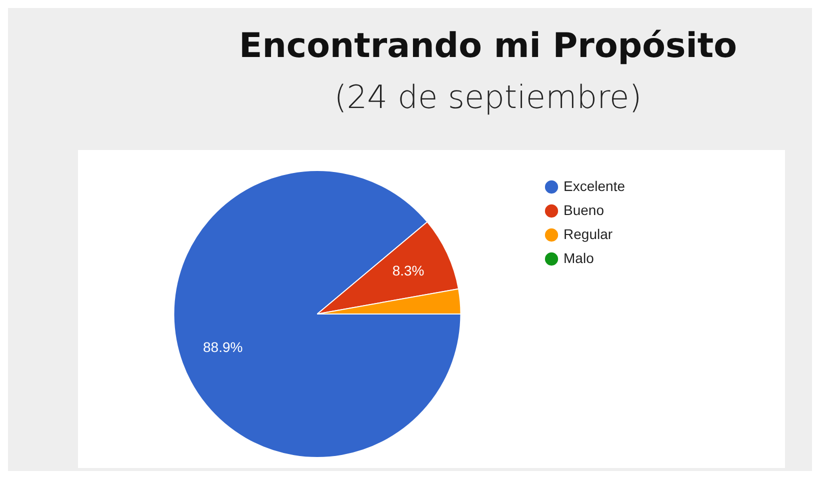  I want to click on chart-subtitle: (24 de septiembre), so click(488, 97).